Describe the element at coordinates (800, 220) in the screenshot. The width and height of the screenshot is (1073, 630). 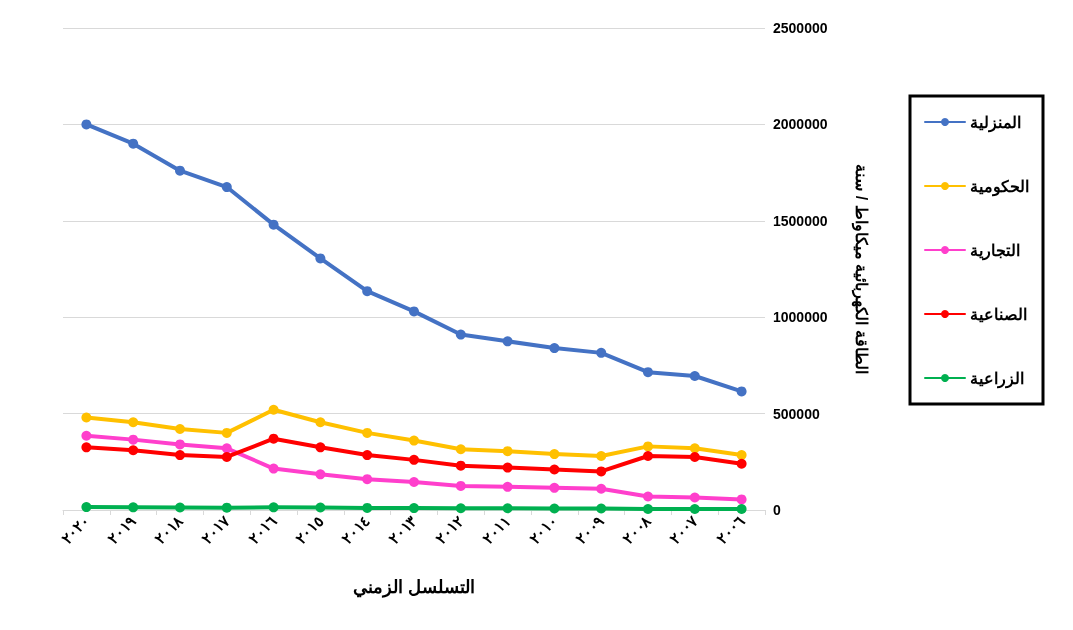
I see `y-tick-label: 1500000` at that location.